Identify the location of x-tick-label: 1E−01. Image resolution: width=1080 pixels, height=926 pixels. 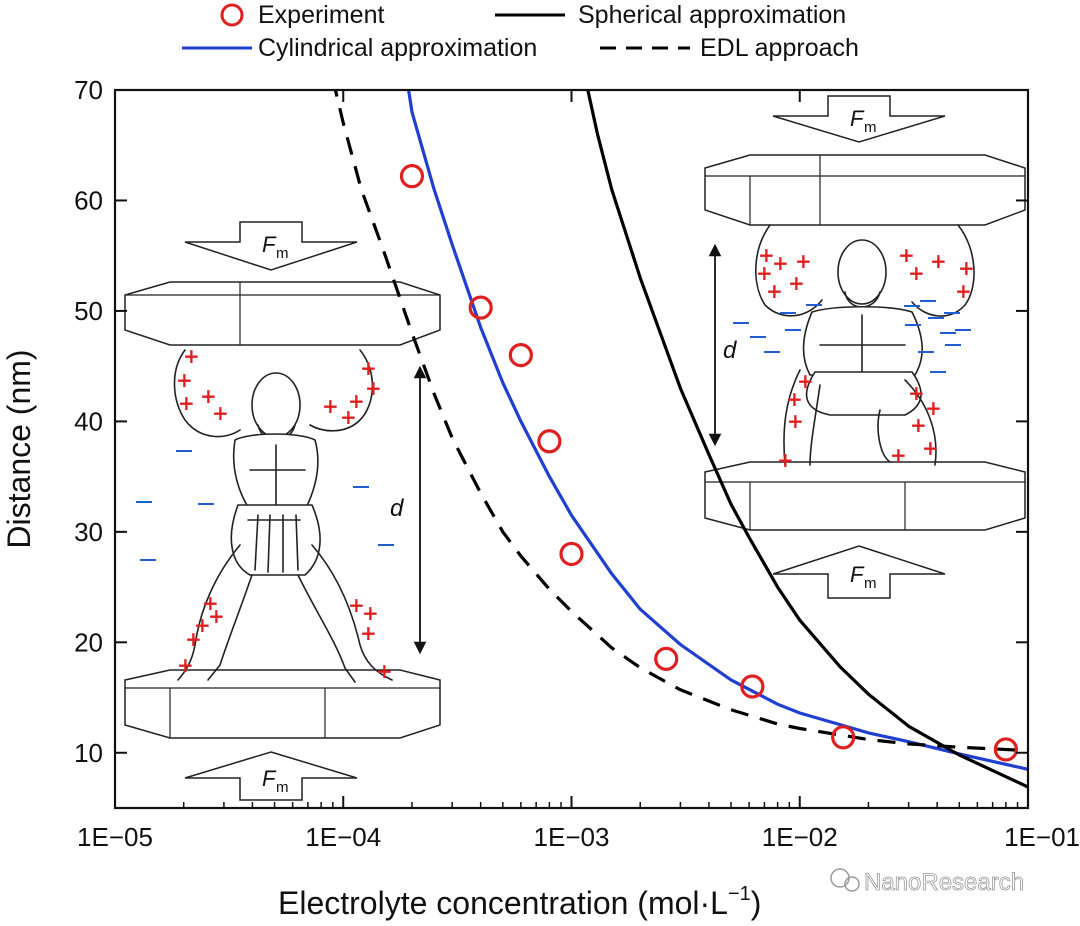
(1042, 837).